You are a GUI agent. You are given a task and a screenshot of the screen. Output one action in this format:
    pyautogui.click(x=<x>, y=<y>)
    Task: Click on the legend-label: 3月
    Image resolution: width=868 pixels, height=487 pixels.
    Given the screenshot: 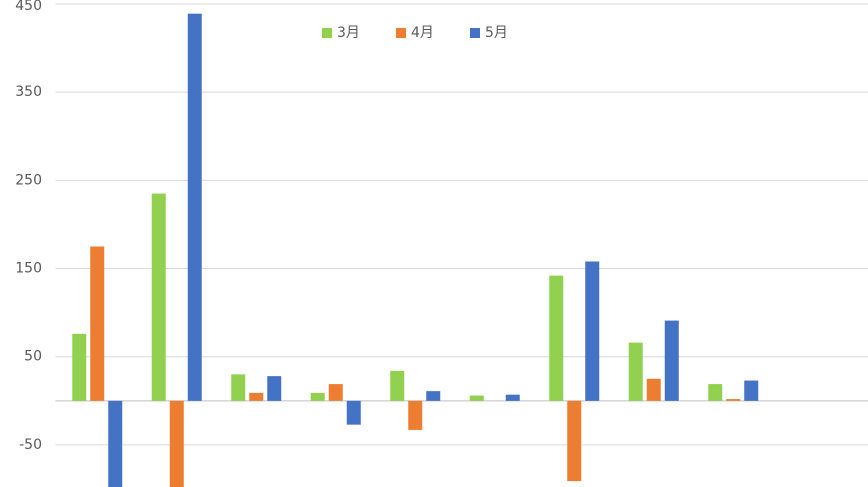 What is the action you would take?
    pyautogui.click(x=348, y=33)
    